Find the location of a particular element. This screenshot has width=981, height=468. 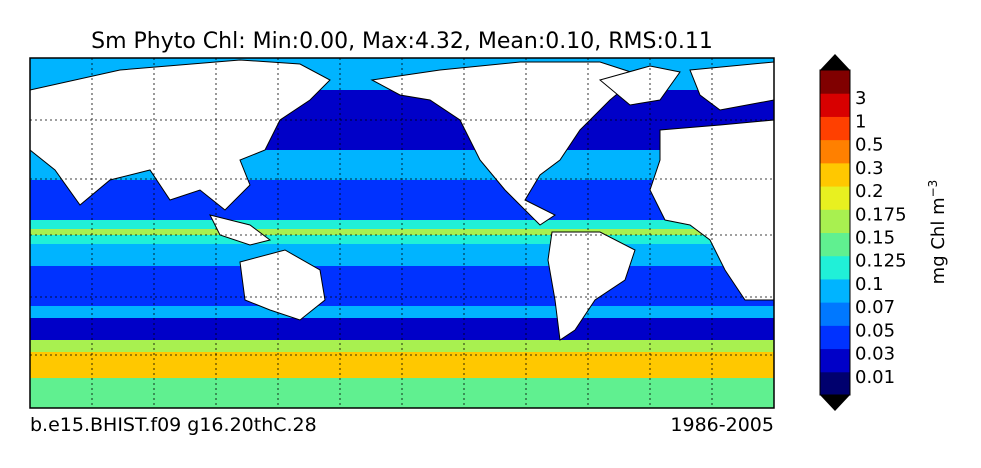

colorbar-frame is located at coordinates (835, 232).